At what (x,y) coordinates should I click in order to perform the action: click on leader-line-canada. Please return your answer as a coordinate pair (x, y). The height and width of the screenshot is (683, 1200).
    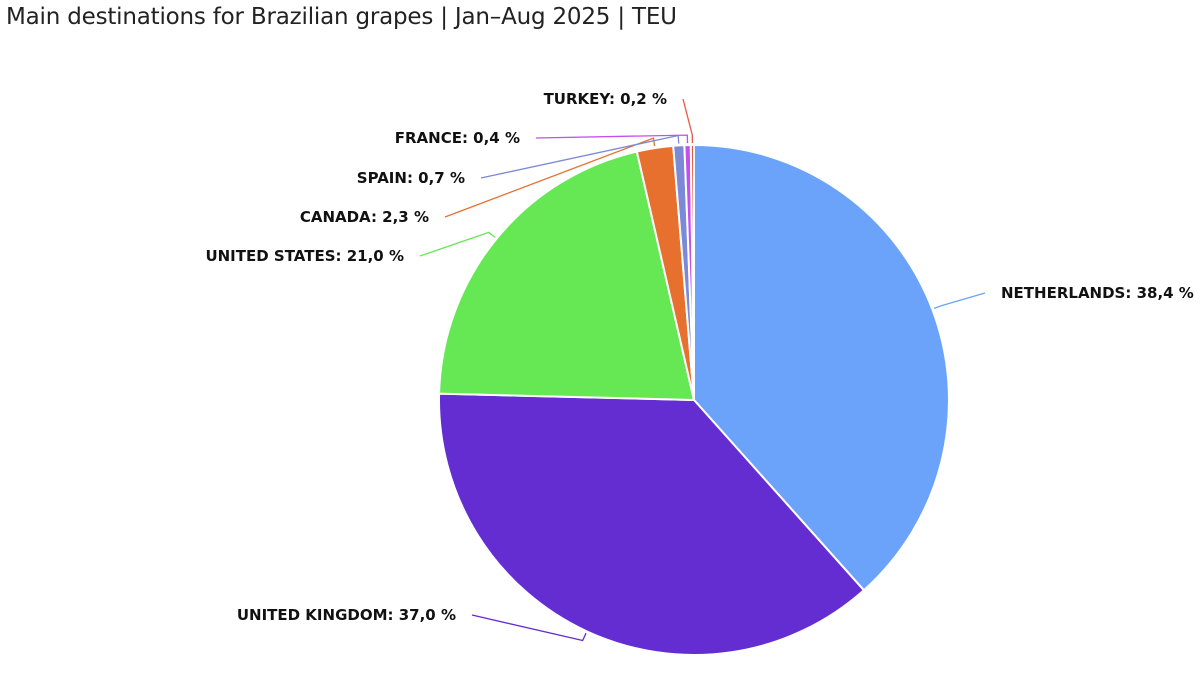
    Looking at the image, I should click on (550, 177).